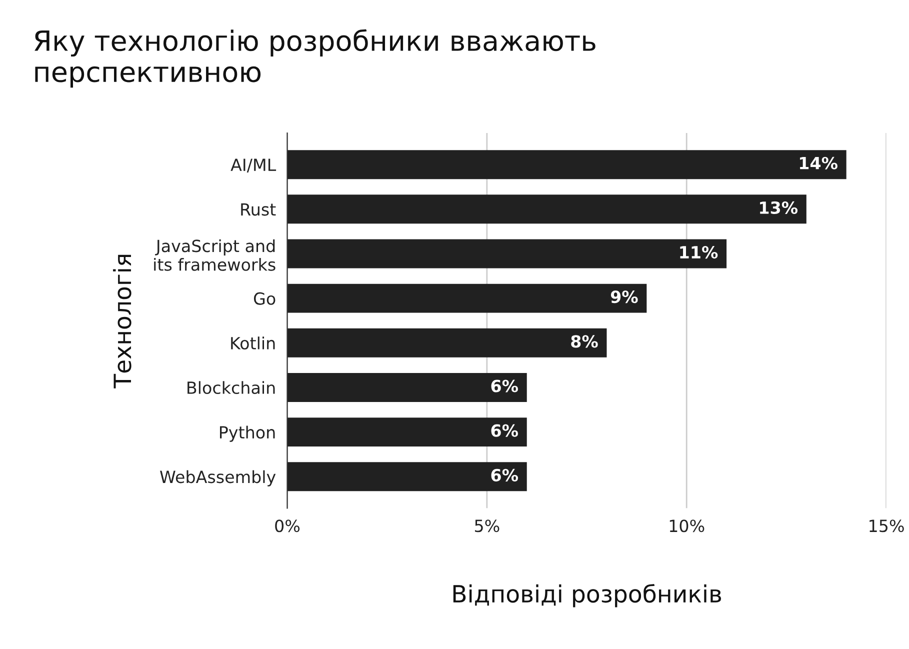  Describe the element at coordinates (584, 341) in the screenshot. I see `data-label: 8%` at that location.